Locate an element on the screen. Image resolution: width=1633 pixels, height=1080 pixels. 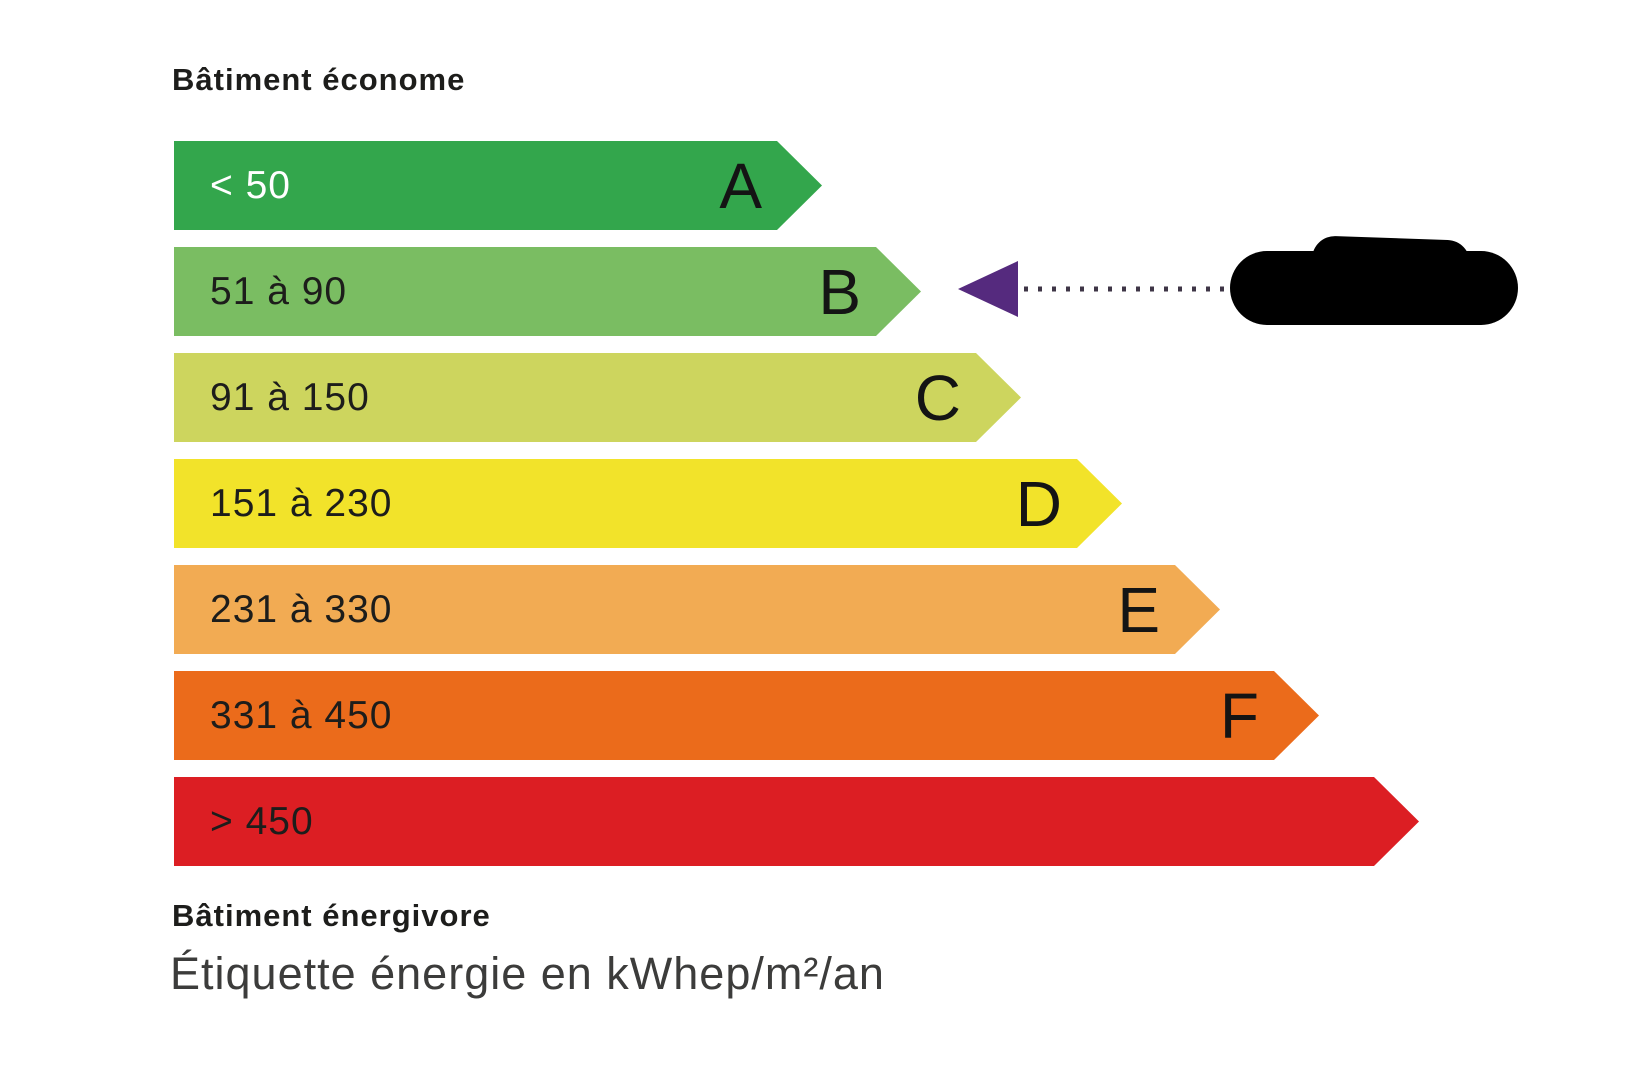
energy-class-row-g: > 450 is located at coordinates (796, 821).